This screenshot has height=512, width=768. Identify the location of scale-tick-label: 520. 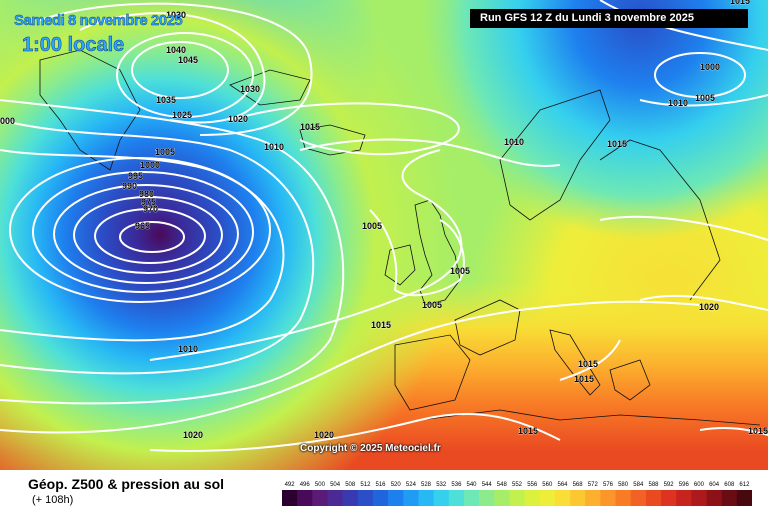
(396, 485).